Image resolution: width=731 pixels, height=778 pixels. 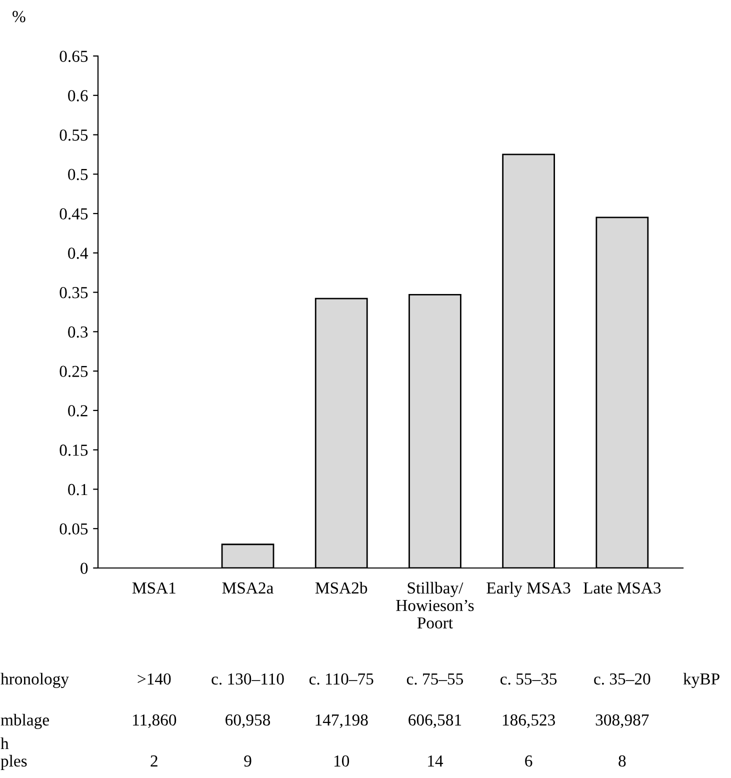 I want to click on text: 9, so click(x=248, y=761).